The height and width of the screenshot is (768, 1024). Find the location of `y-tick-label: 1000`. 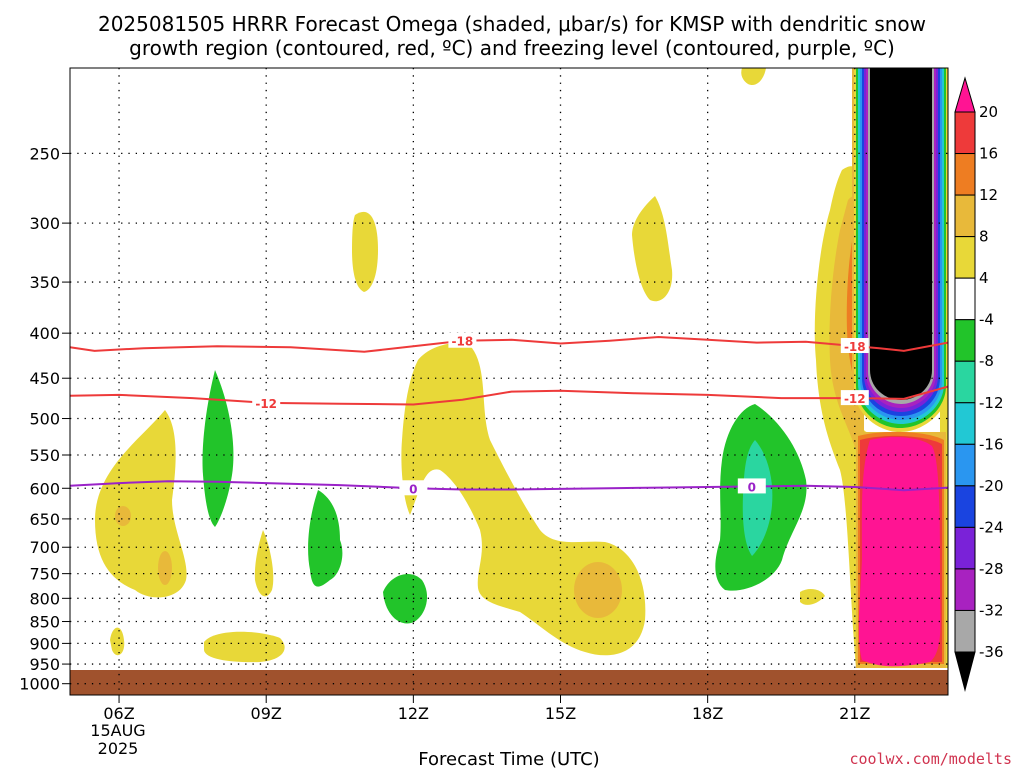

y-tick-label: 1000 is located at coordinates (39, 684).